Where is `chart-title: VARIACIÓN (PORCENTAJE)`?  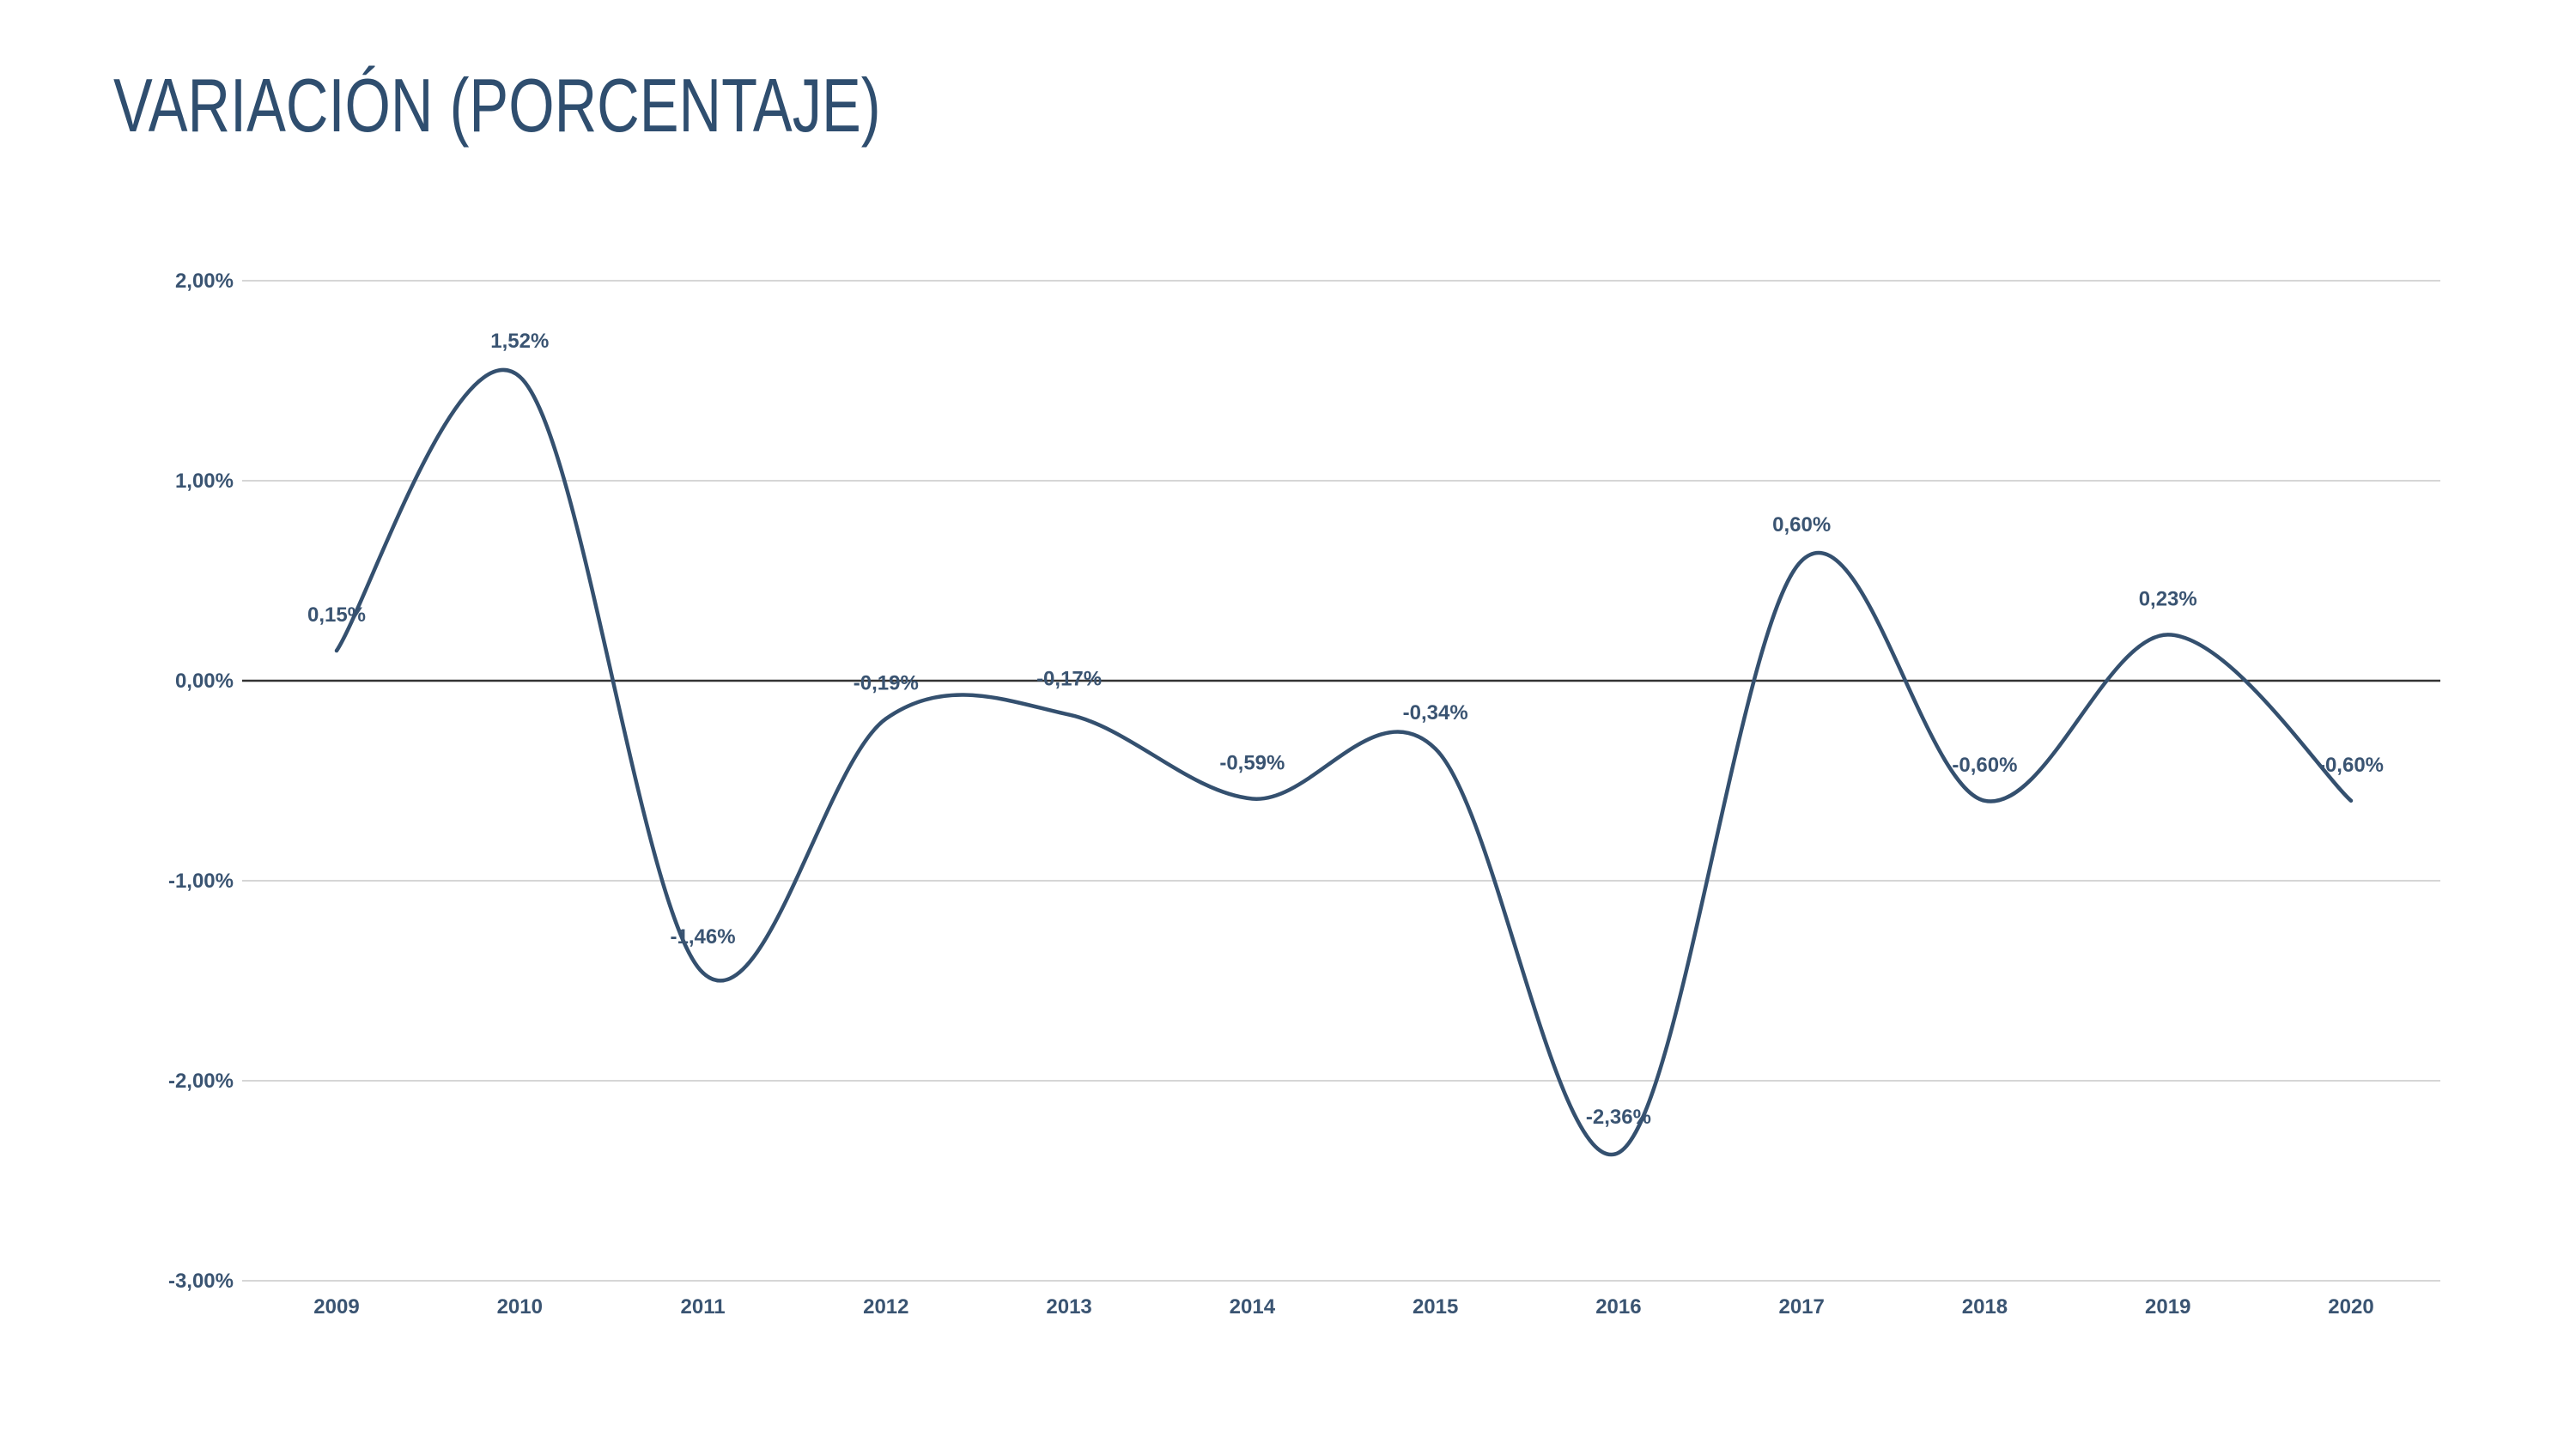
chart-title: VARIACIÓN (PORCENTAJE) is located at coordinates (497, 105).